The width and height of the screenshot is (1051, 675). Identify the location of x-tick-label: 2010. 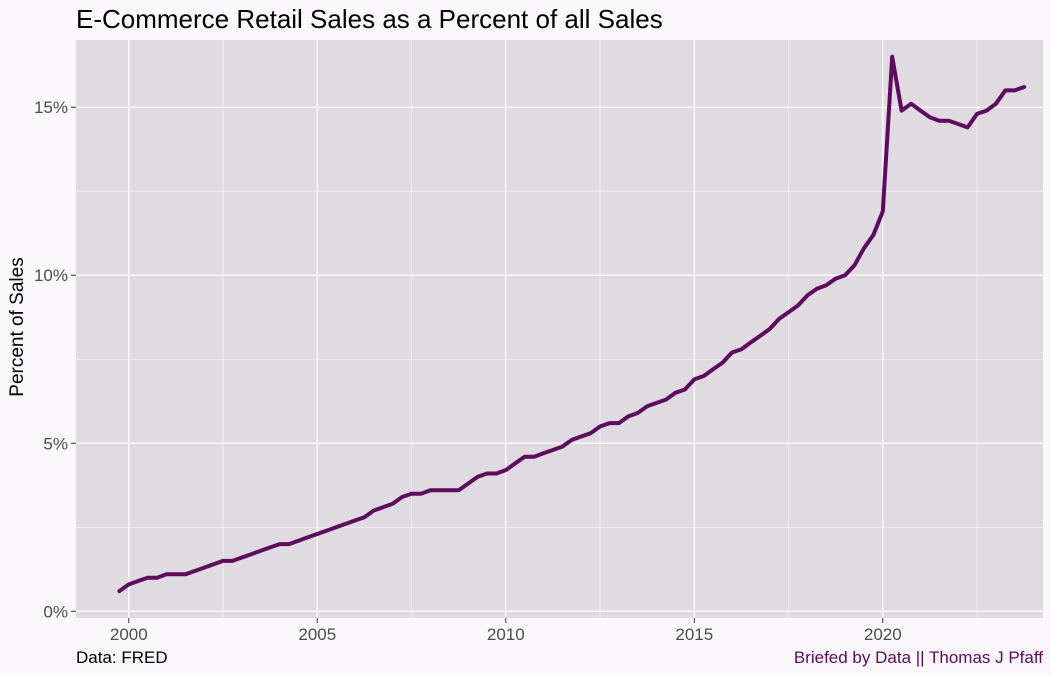
(506, 634).